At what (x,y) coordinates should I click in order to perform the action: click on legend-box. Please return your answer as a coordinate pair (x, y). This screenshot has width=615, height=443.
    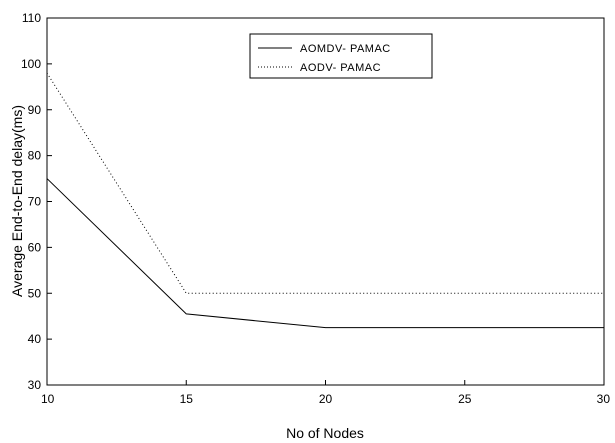
    Looking at the image, I should click on (341, 56).